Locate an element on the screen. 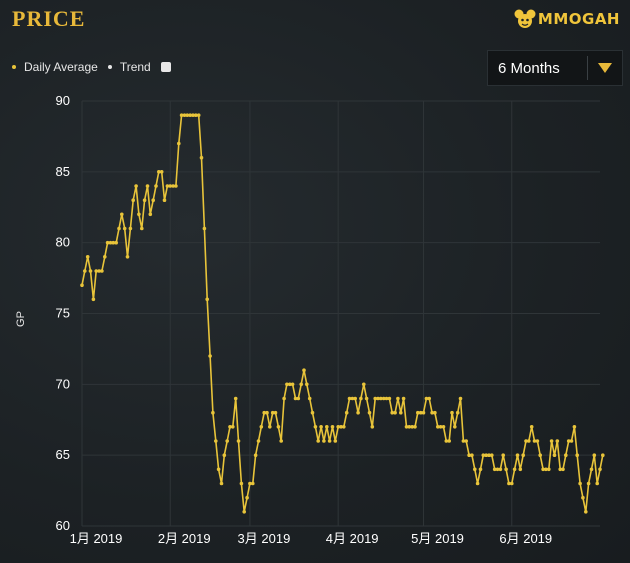 This screenshot has width=630, height=563. y-tick-label: 70 is located at coordinates (63, 383).